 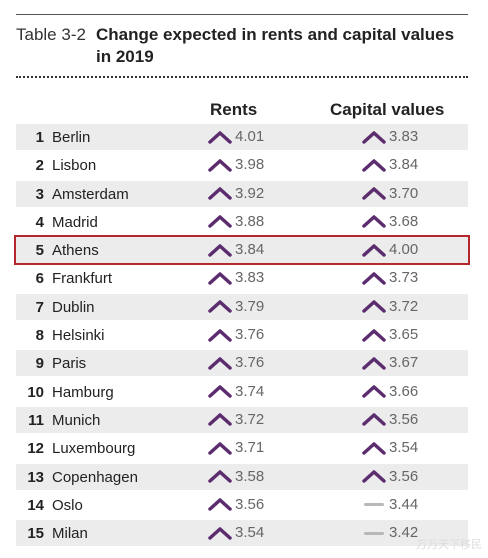 What do you see at coordinates (73, 307) in the screenshot?
I see `city-name: Dublin` at bounding box center [73, 307].